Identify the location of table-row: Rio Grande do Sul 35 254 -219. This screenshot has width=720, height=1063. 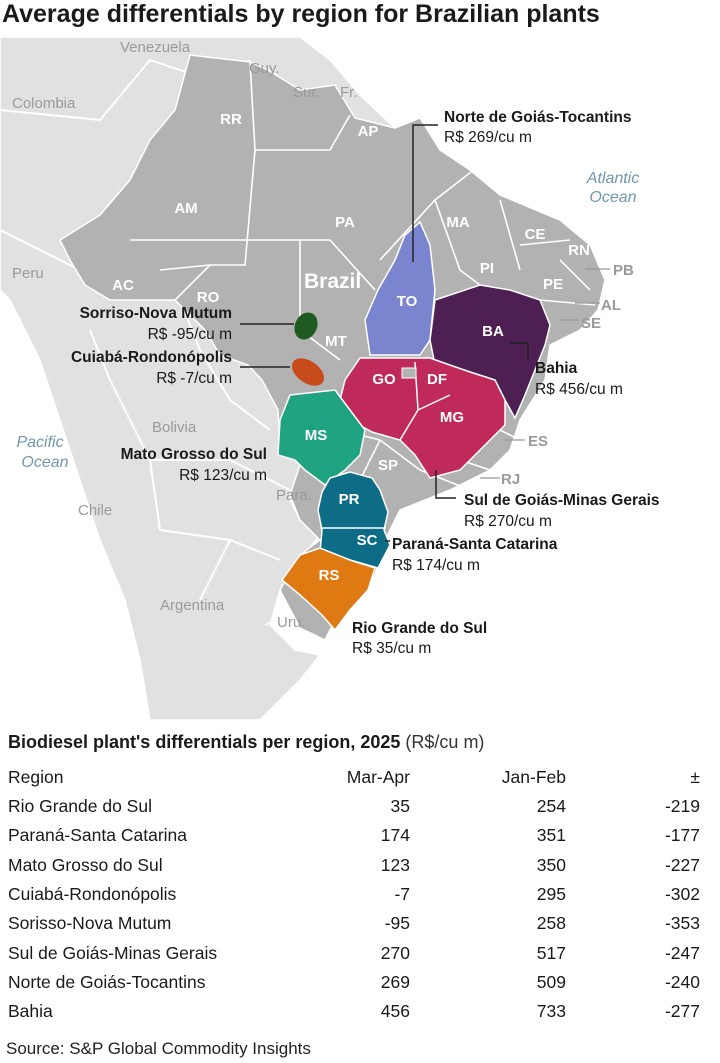
(354, 806).